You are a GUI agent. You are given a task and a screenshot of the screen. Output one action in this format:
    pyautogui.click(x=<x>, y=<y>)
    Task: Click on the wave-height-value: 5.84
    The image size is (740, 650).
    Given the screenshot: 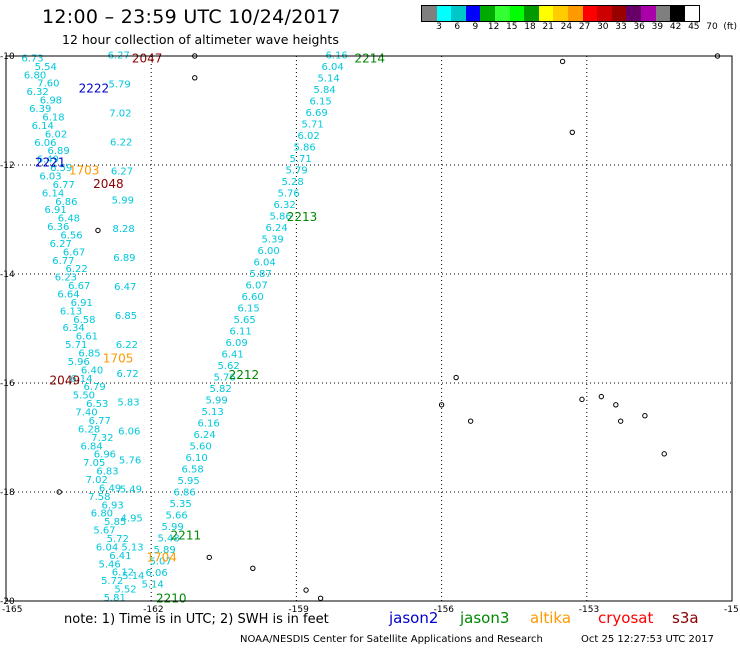 What is the action you would take?
    pyautogui.click(x=324, y=90)
    